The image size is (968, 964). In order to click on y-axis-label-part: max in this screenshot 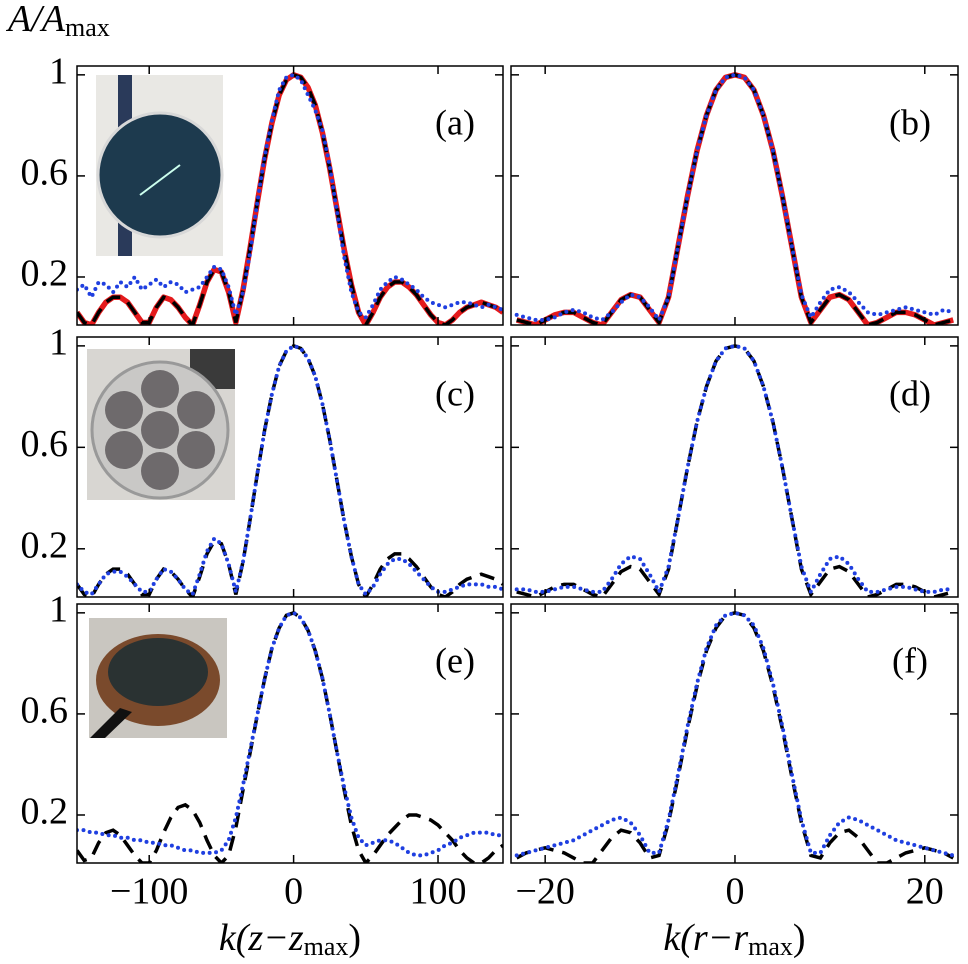, I will do `click(87, 27)`.